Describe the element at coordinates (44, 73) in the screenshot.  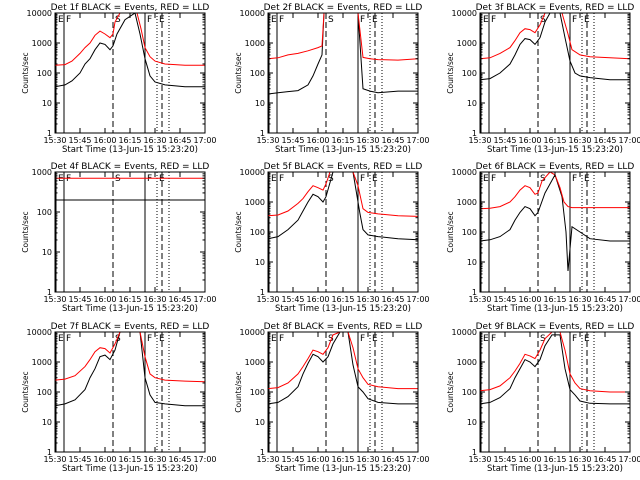
I see `y-tick-label: 100` at that location.